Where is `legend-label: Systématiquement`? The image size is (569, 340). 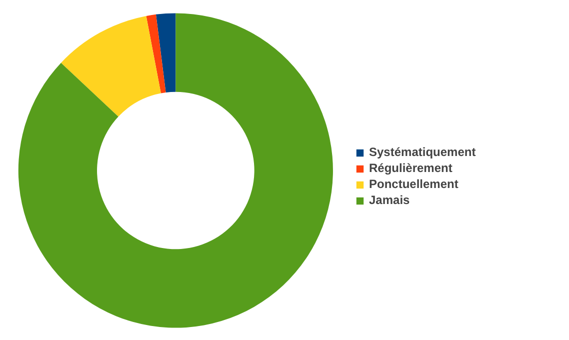 legend-label: Systématiquement is located at coordinates (422, 152).